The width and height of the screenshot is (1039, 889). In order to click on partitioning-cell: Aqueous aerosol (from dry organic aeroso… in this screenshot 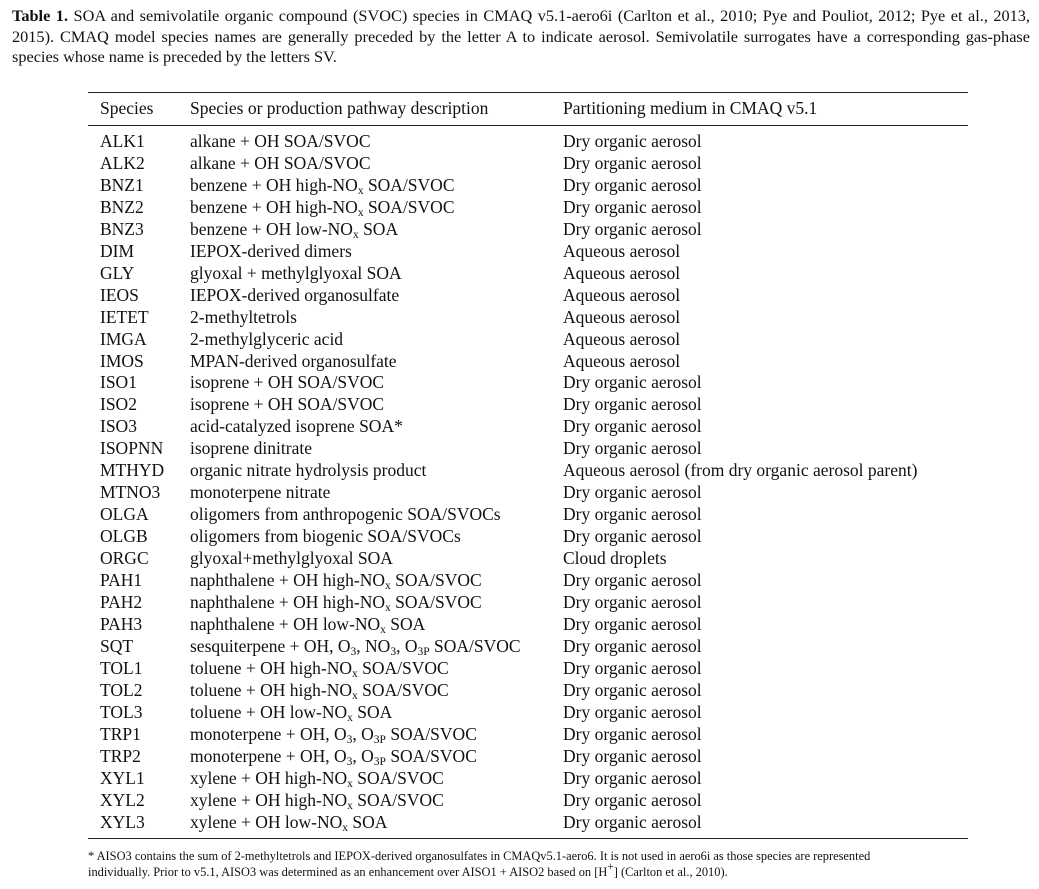, I will do `click(740, 470)`.